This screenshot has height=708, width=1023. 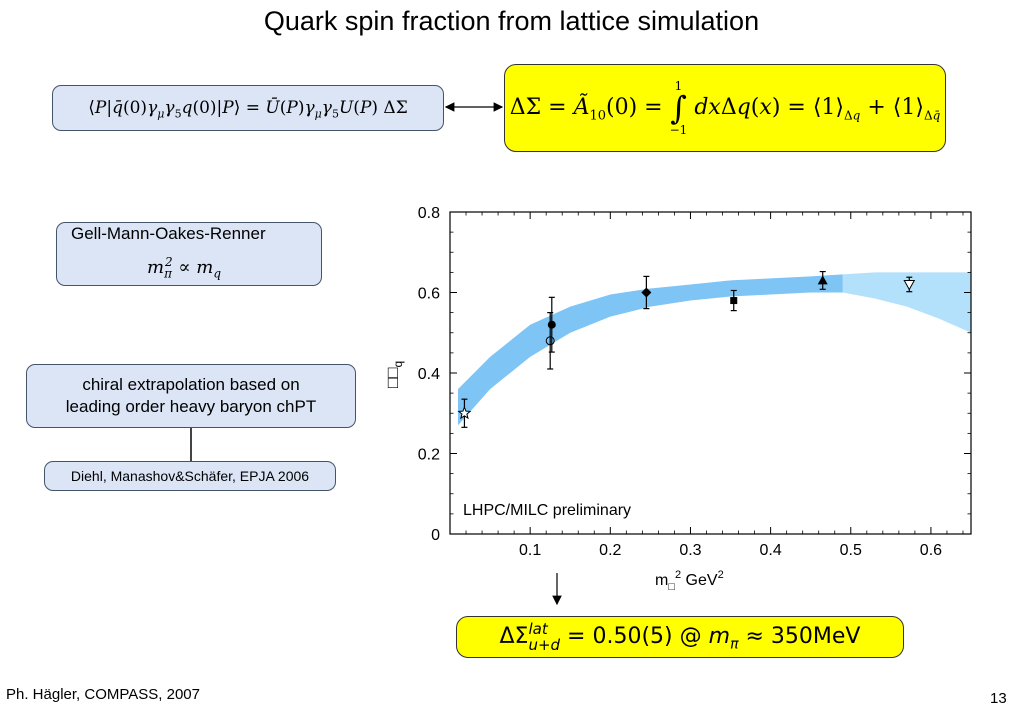 I want to click on data-point-filled-circle, so click(x=551, y=324).